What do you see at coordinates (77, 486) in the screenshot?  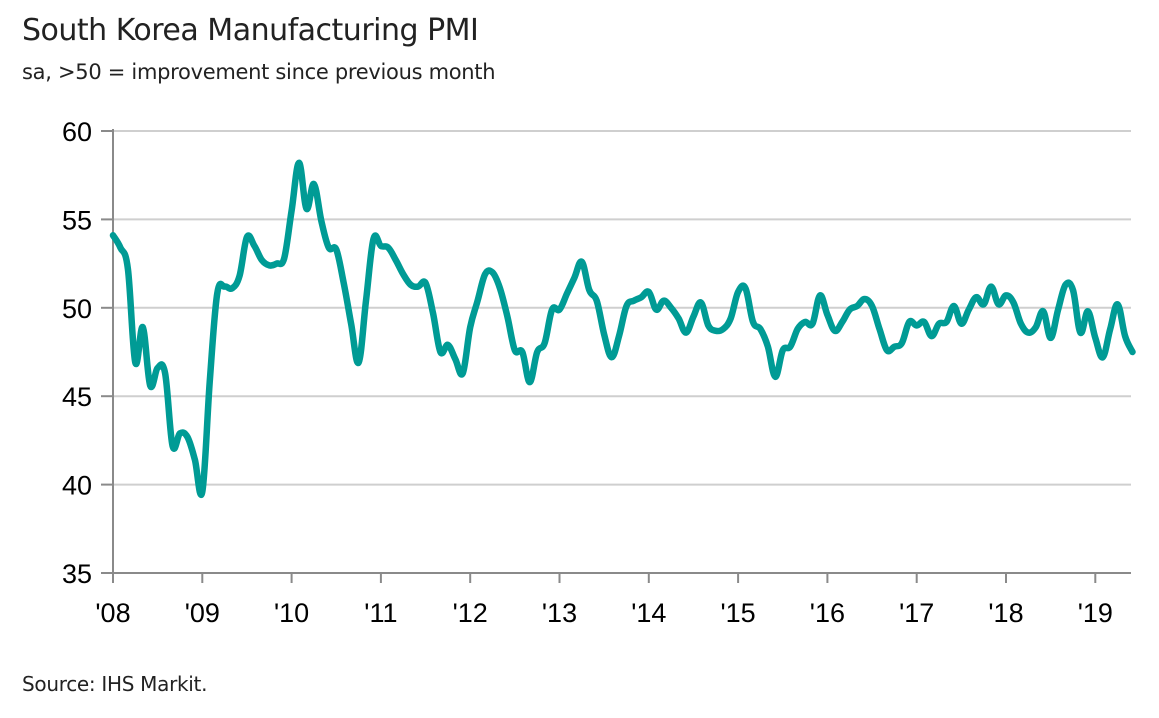 I see `y-tick-label: 40` at bounding box center [77, 486].